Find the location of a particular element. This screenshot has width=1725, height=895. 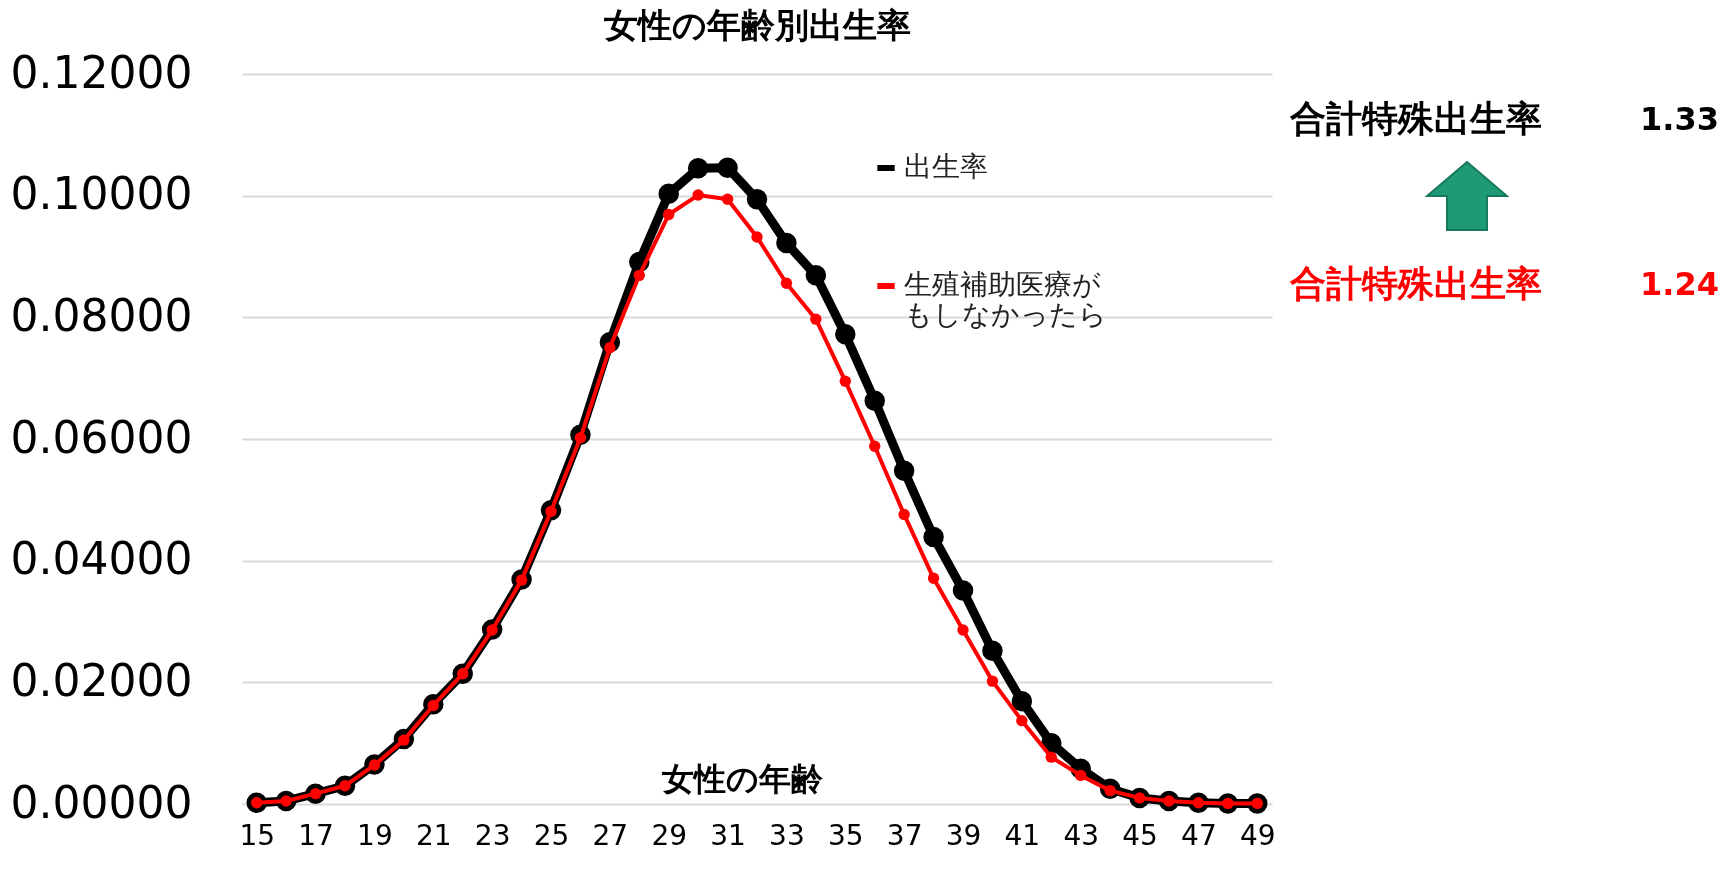

x-tick-label: 49 is located at coordinates (1257, 835).